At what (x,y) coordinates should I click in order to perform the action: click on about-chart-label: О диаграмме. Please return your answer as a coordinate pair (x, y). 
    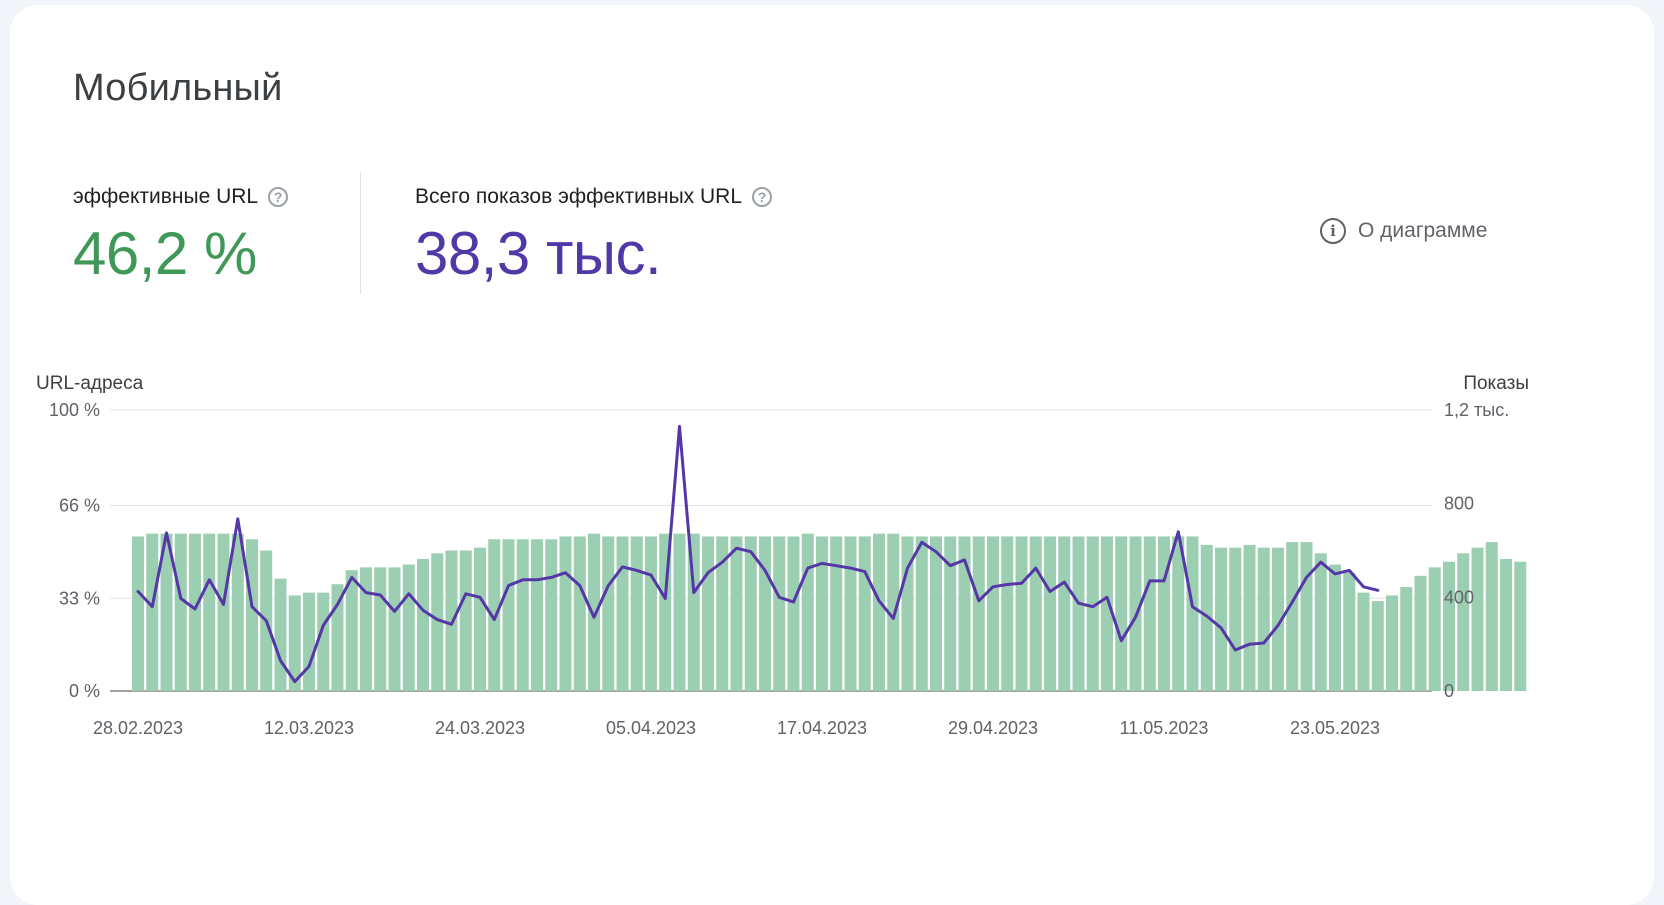
    Looking at the image, I should click on (1423, 230).